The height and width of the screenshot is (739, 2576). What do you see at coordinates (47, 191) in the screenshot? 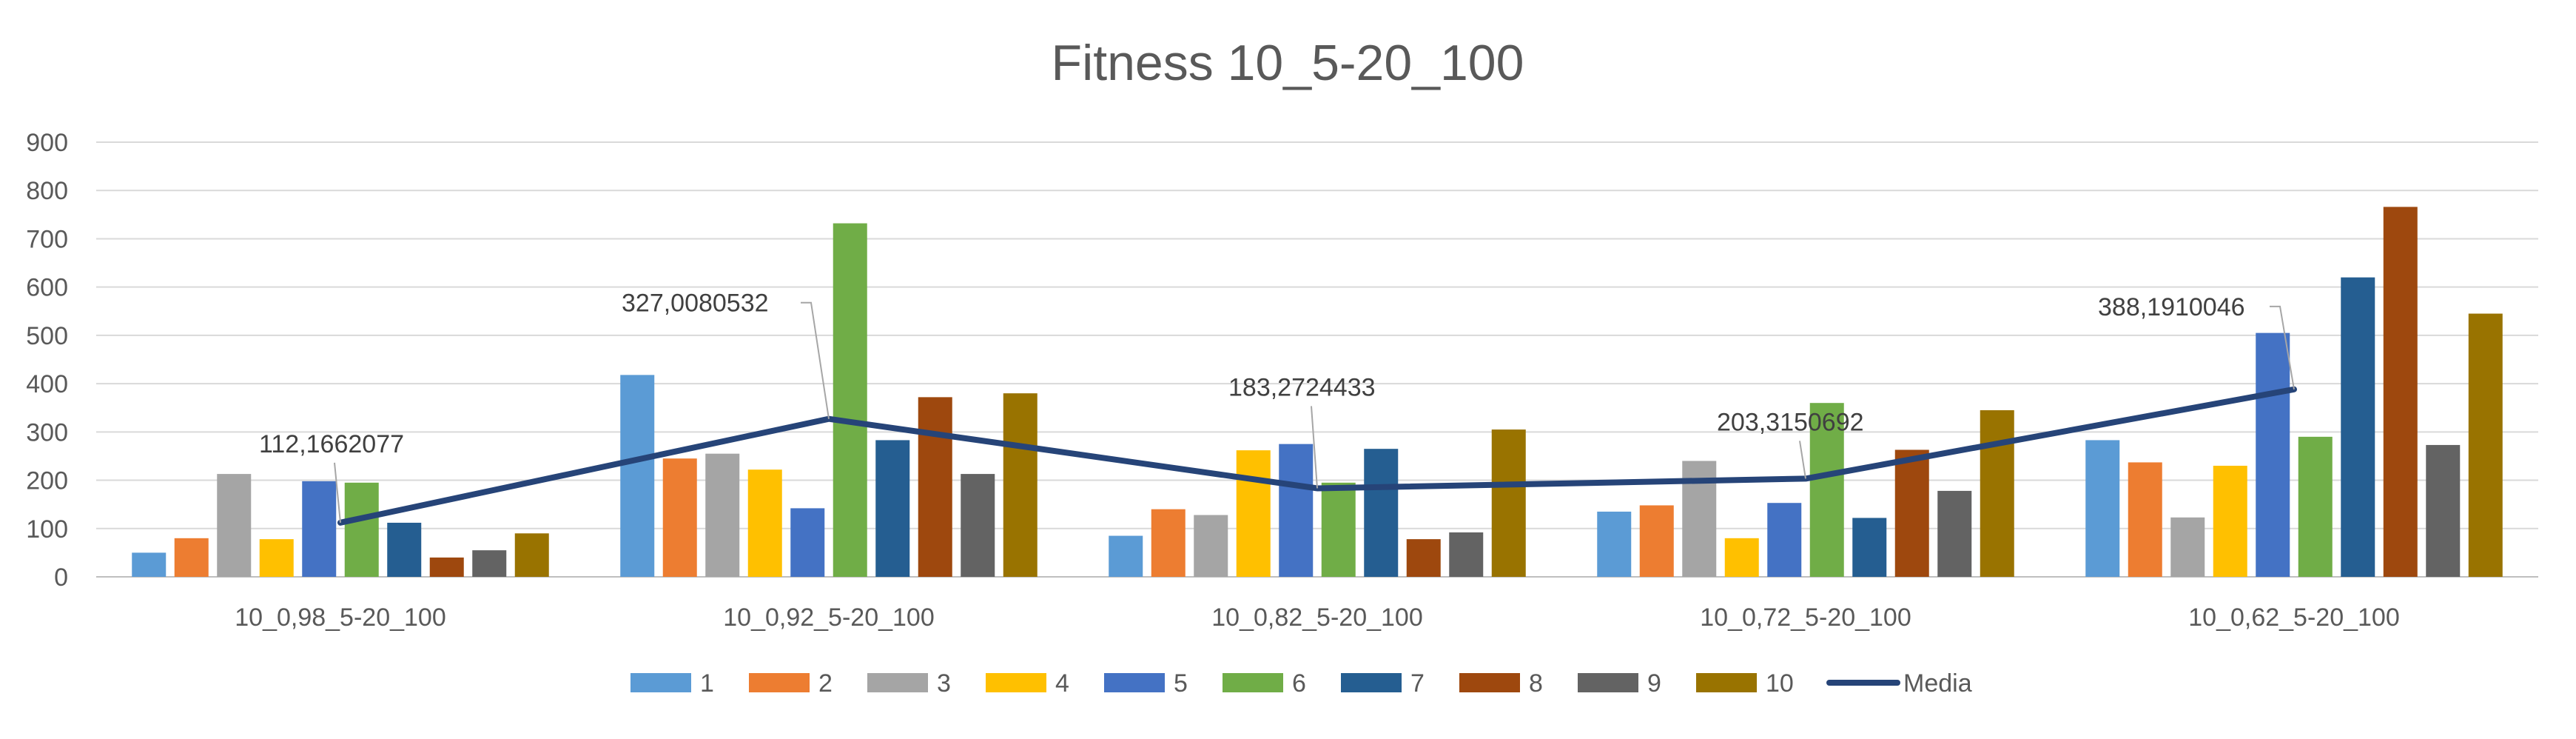
I see `y-tick-label: 800` at bounding box center [47, 191].